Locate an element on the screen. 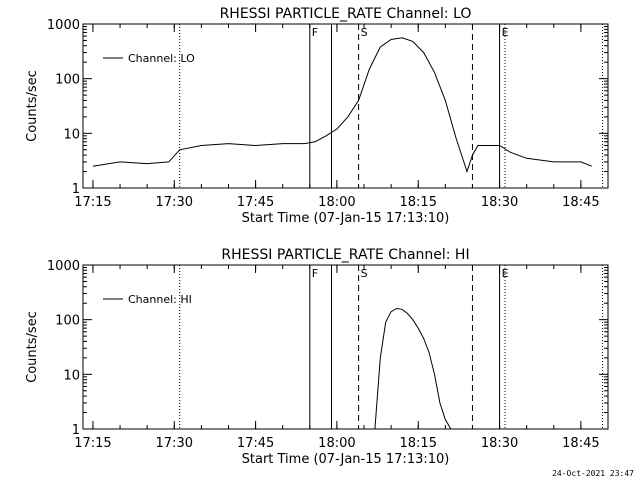  series-line is located at coordinates (413, 368).